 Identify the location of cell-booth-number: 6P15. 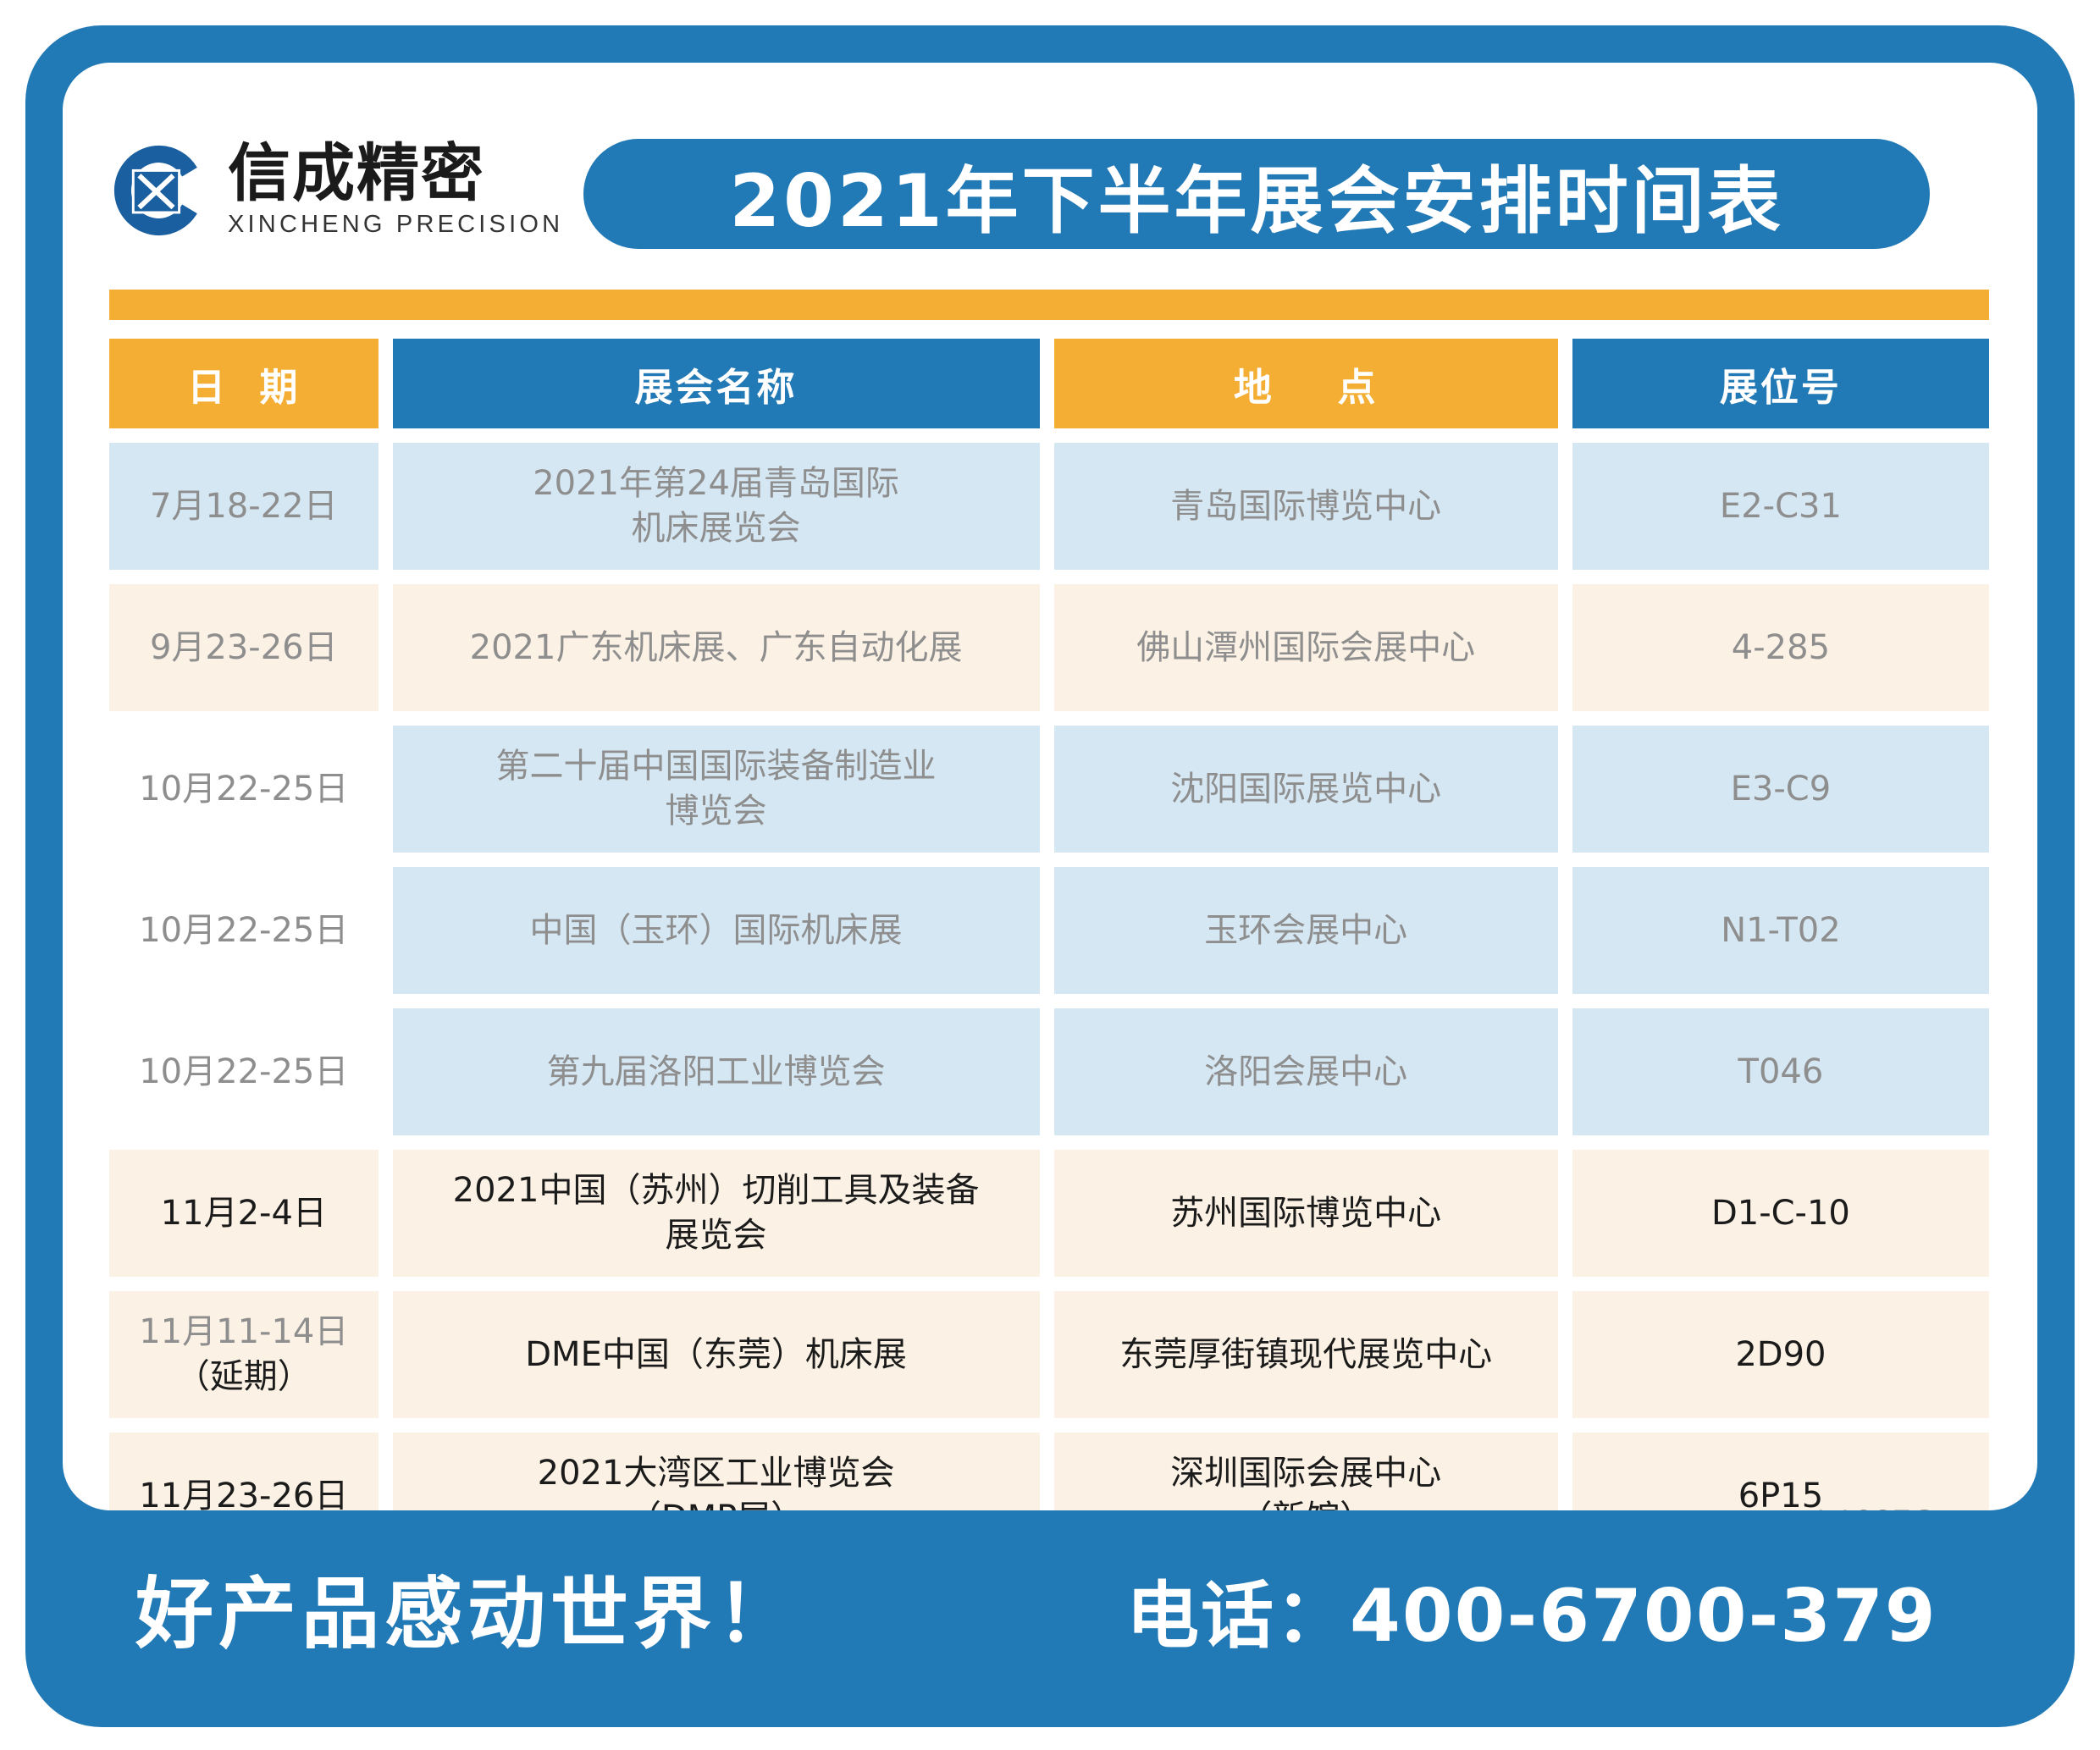
(1780, 1471).